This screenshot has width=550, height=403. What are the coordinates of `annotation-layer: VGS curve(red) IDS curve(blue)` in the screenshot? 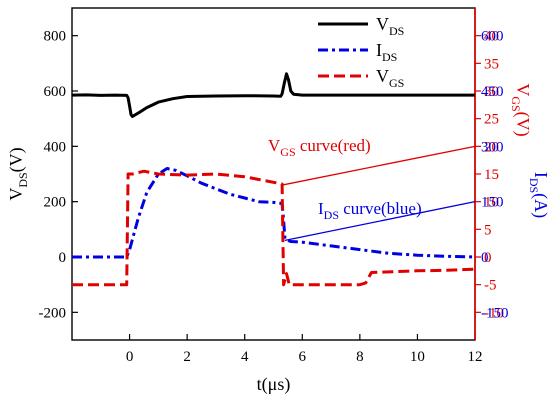 It's located at (372, 189).